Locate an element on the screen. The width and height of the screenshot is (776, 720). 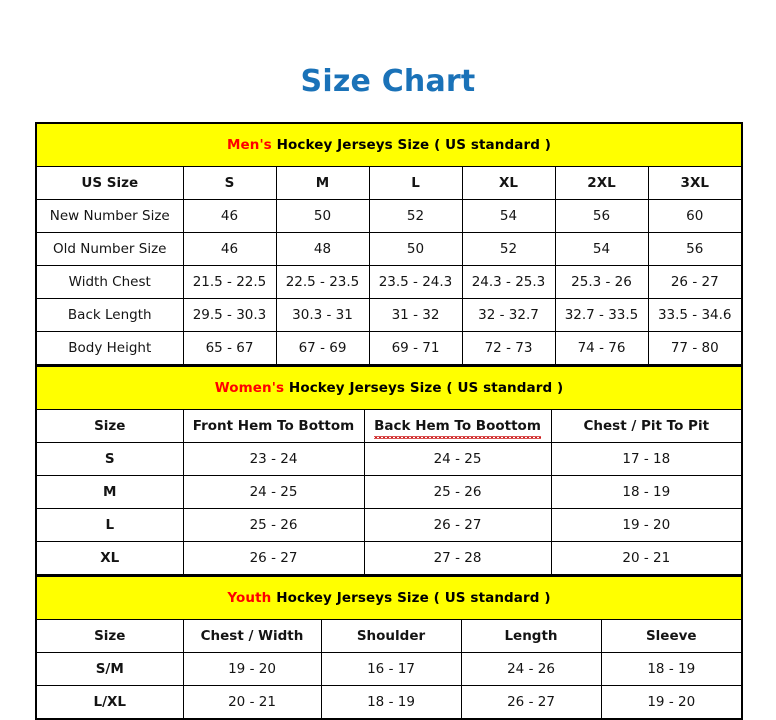
row-value: 21.5 - 22.5 is located at coordinates (229, 282).